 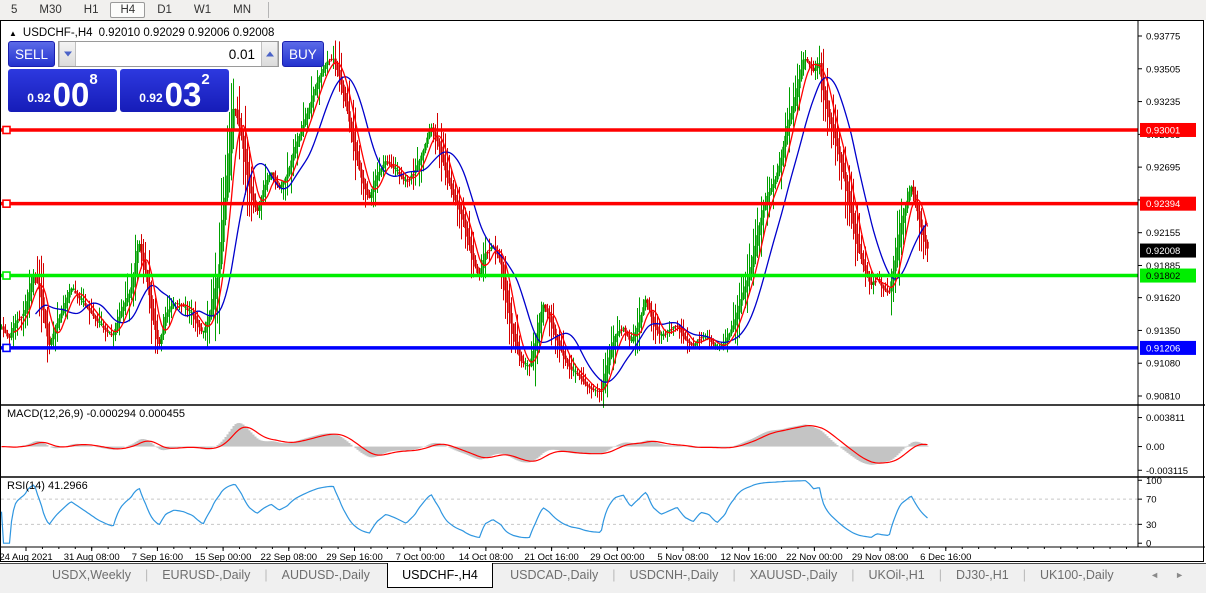 What do you see at coordinates (14, 10) in the screenshot?
I see `period-m5-button: 5` at bounding box center [14, 10].